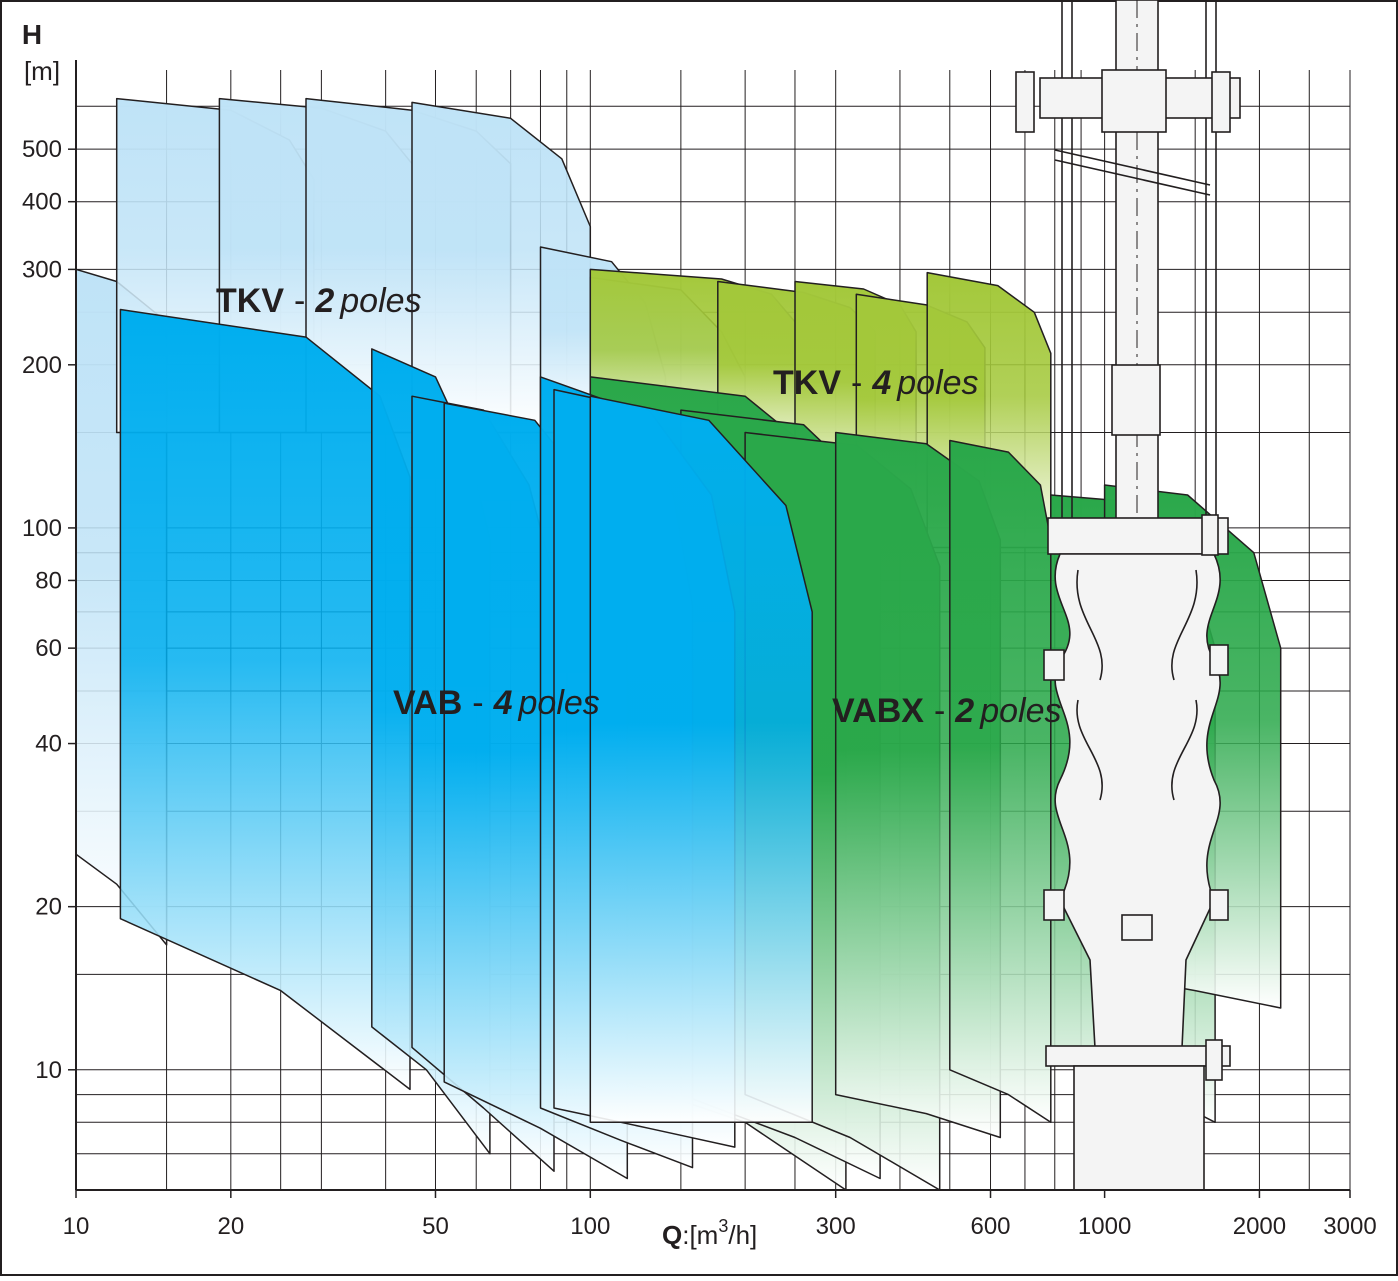  Describe the element at coordinates (700, 1235) in the screenshot. I see `x-axis-unit: :[m` at that location.